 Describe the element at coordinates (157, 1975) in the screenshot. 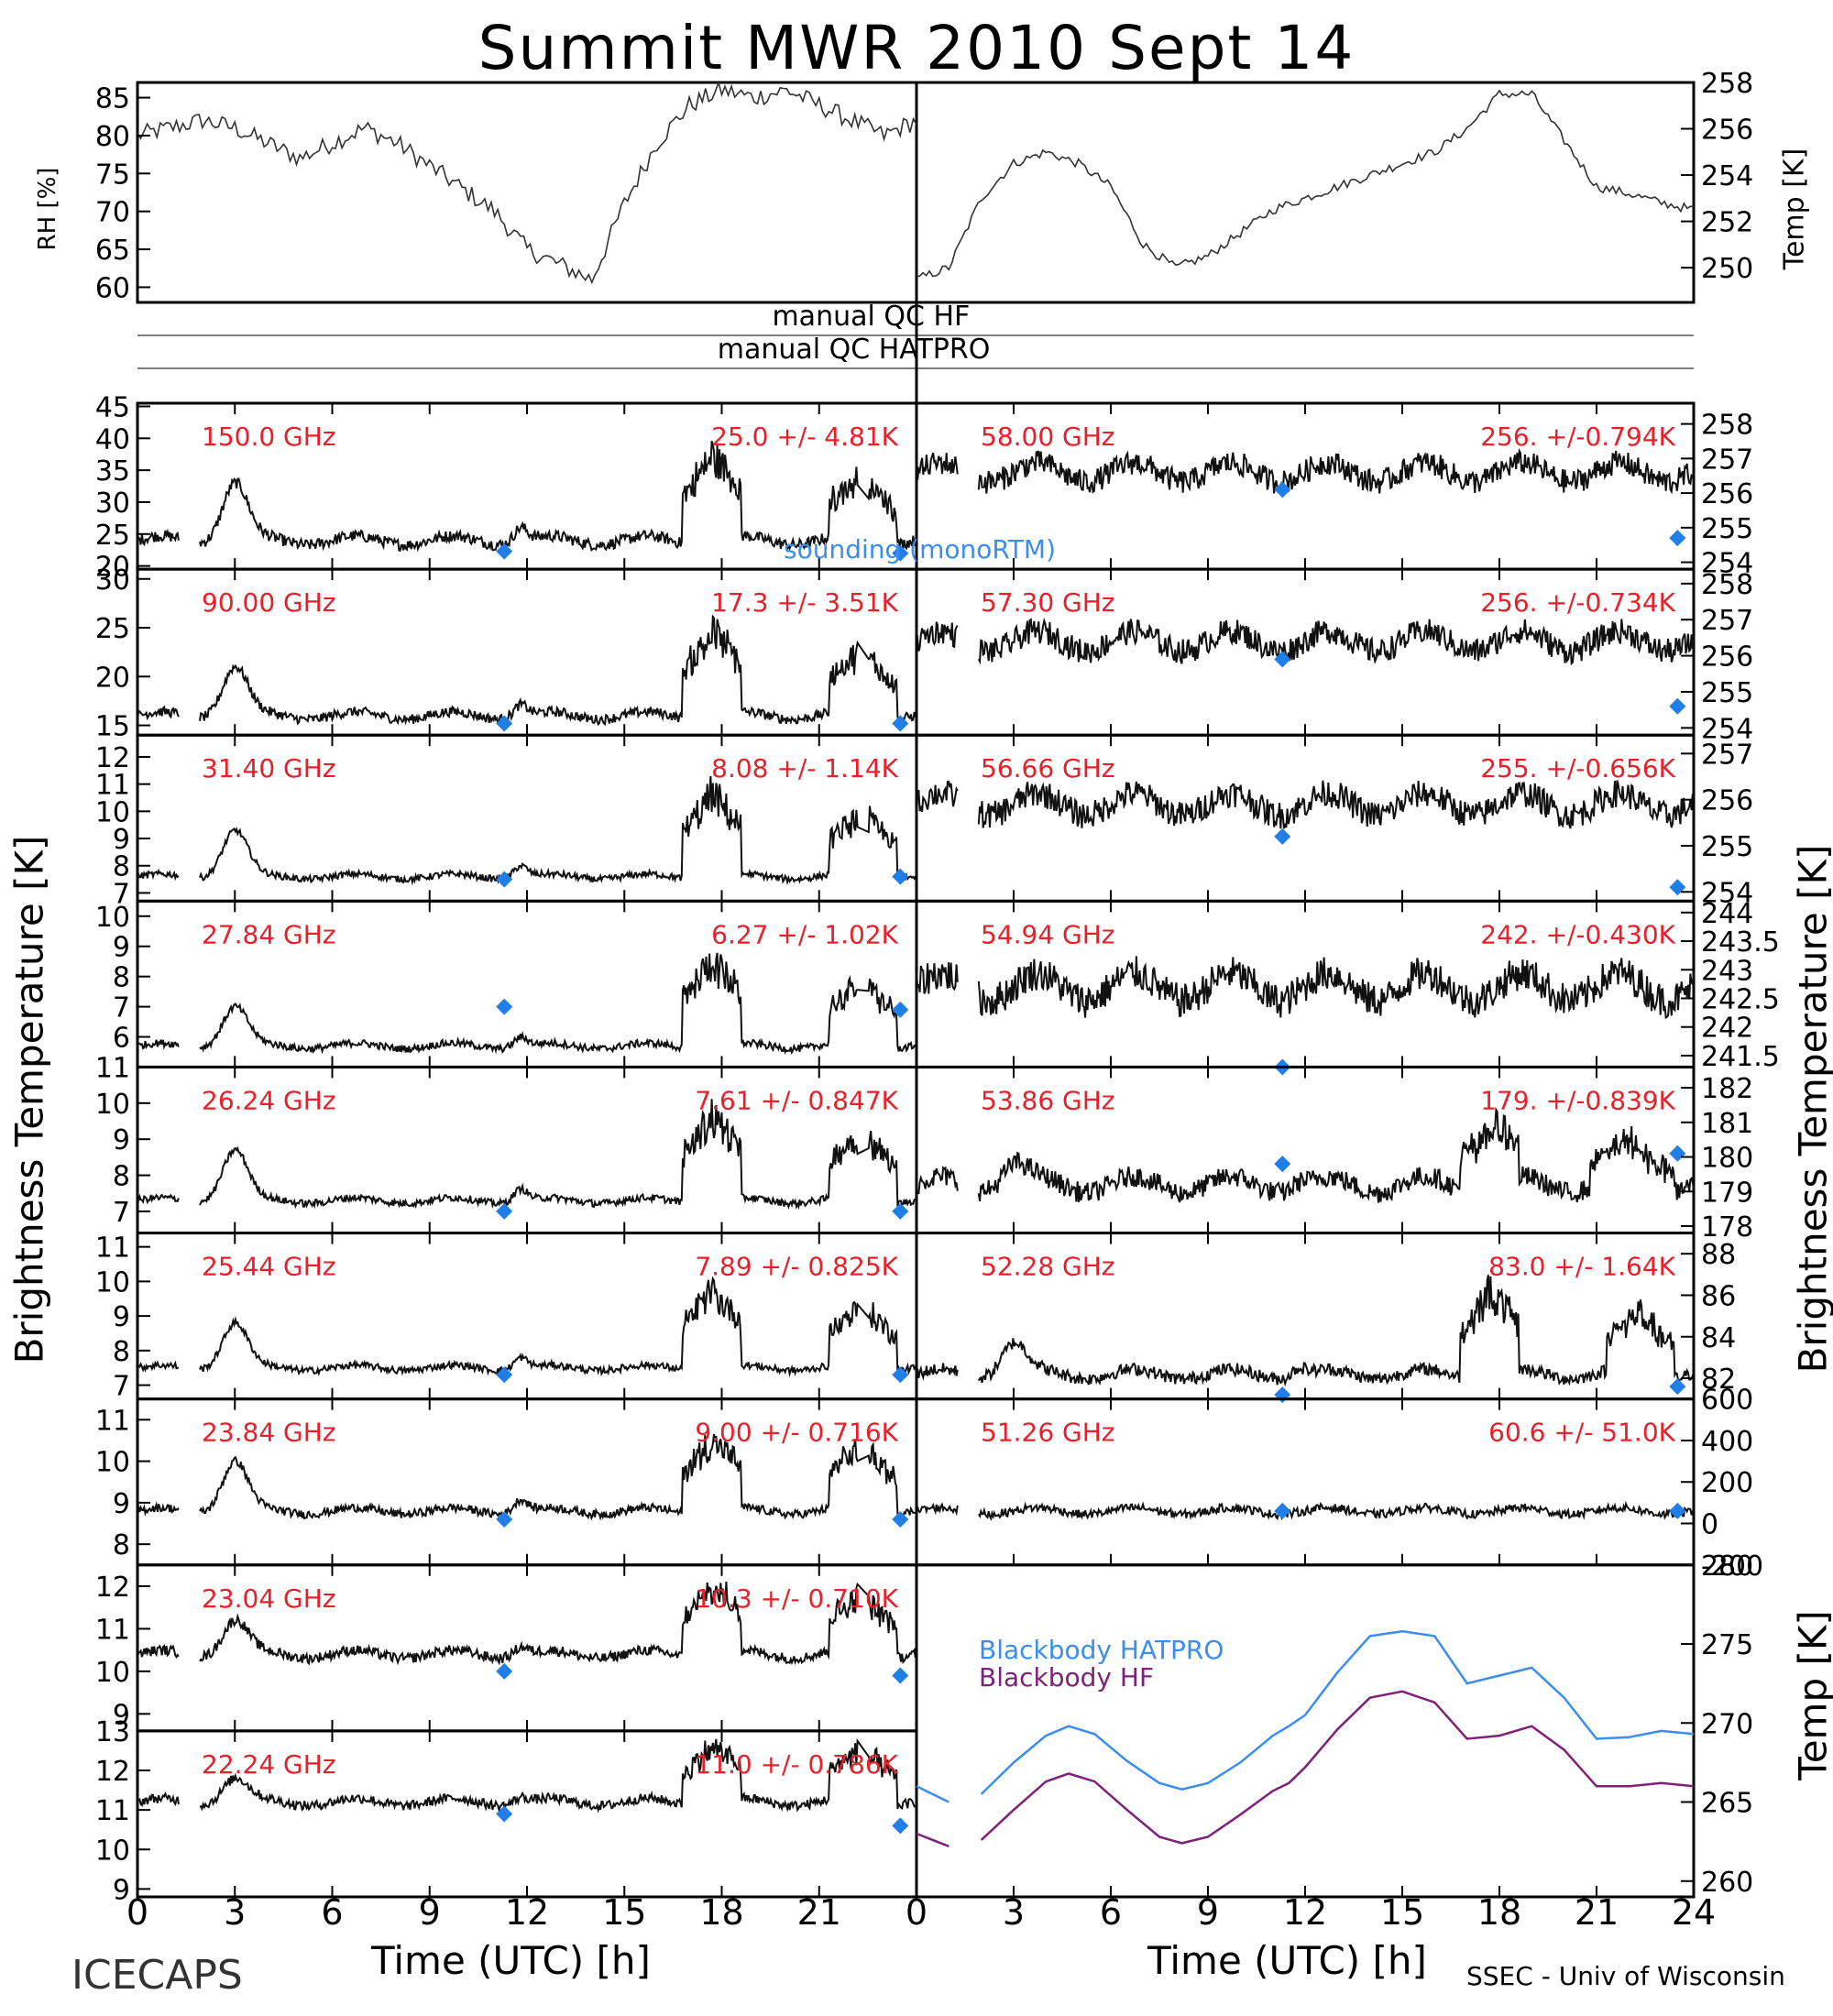

I see `footer-left: ICECAPS` at that location.